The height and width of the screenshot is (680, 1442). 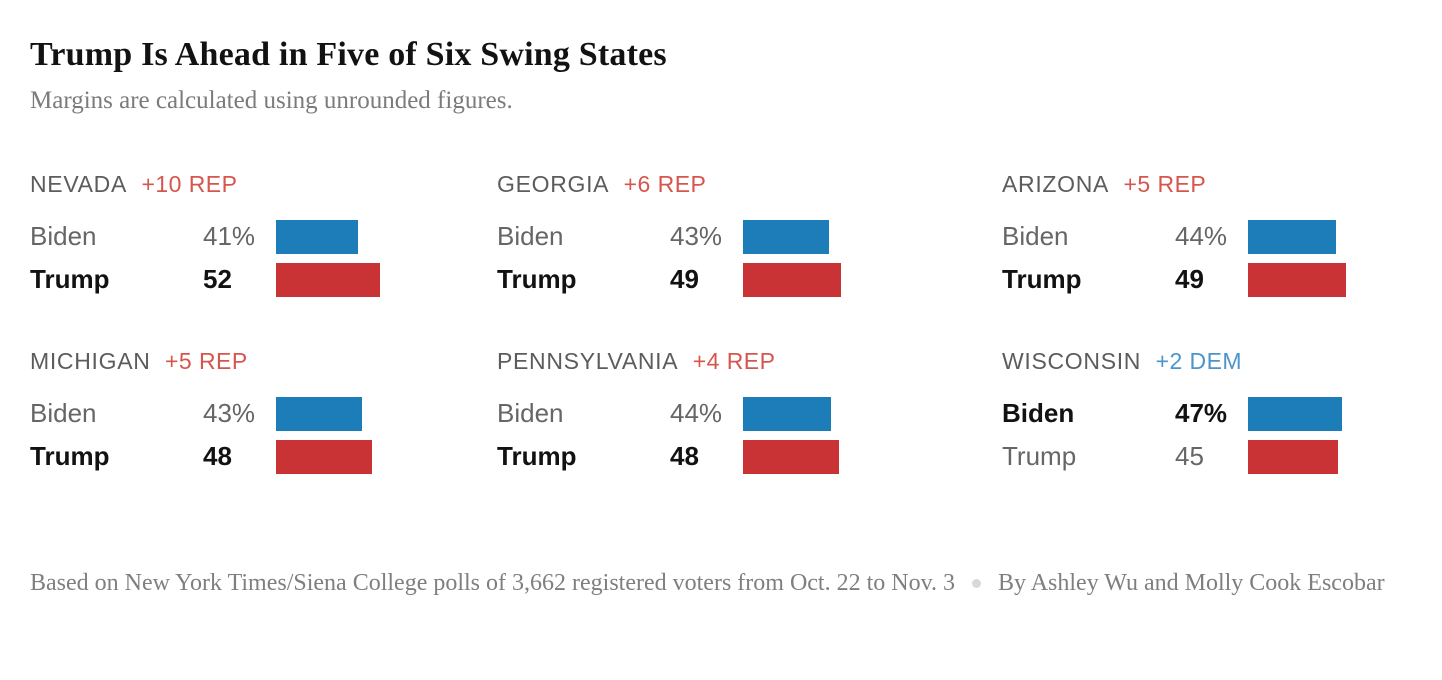 What do you see at coordinates (977, 583) in the screenshot?
I see `separator-dot-icon` at bounding box center [977, 583].